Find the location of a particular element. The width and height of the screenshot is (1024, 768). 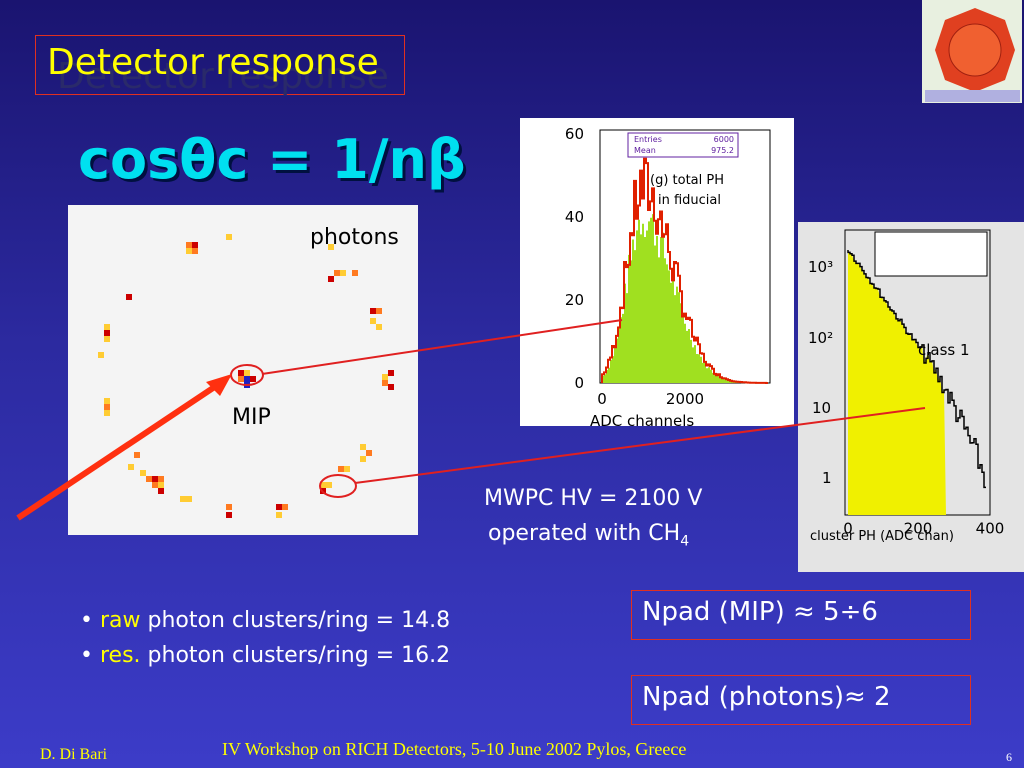

stat: 6000 is located at coordinates (724, 139).